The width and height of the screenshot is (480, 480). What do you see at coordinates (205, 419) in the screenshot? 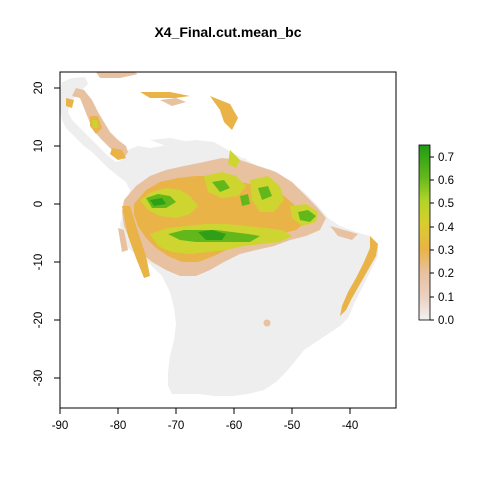
I see `x-axis: -90 -80 -70 -60 -50 -40` at bounding box center [205, 419].